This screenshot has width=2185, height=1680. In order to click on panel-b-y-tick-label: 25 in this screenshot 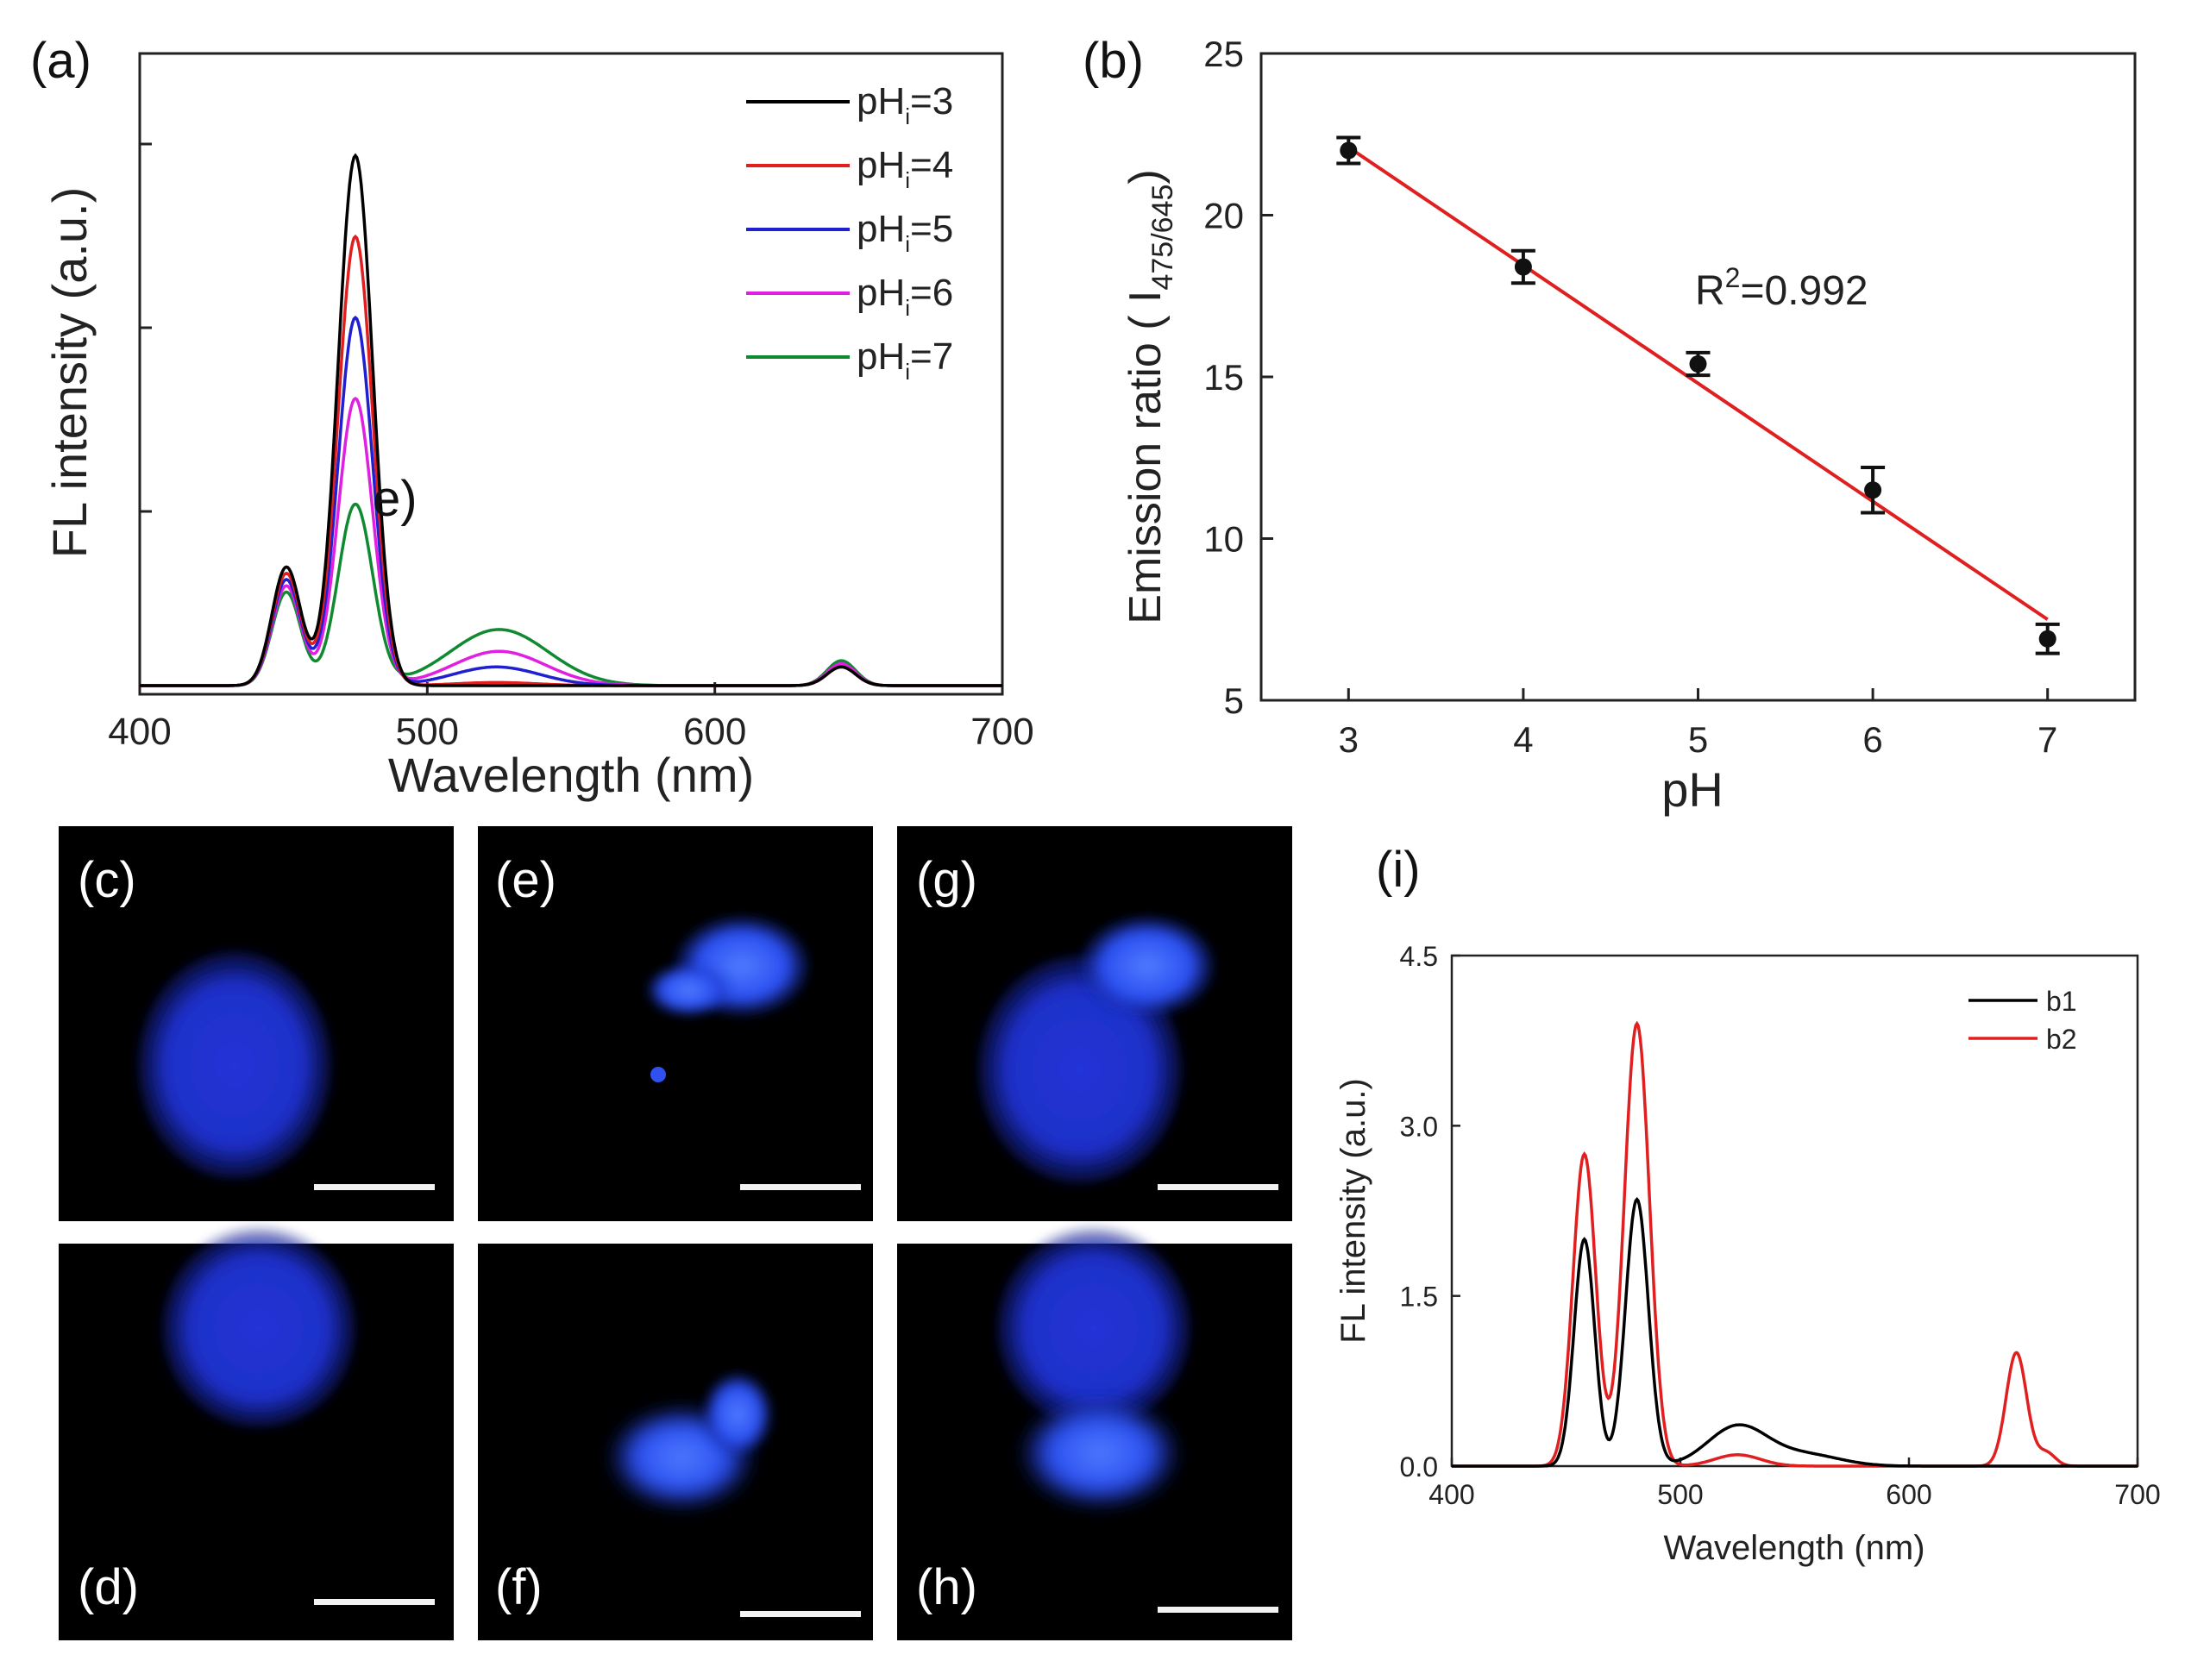, I will do `click(1224, 54)`.